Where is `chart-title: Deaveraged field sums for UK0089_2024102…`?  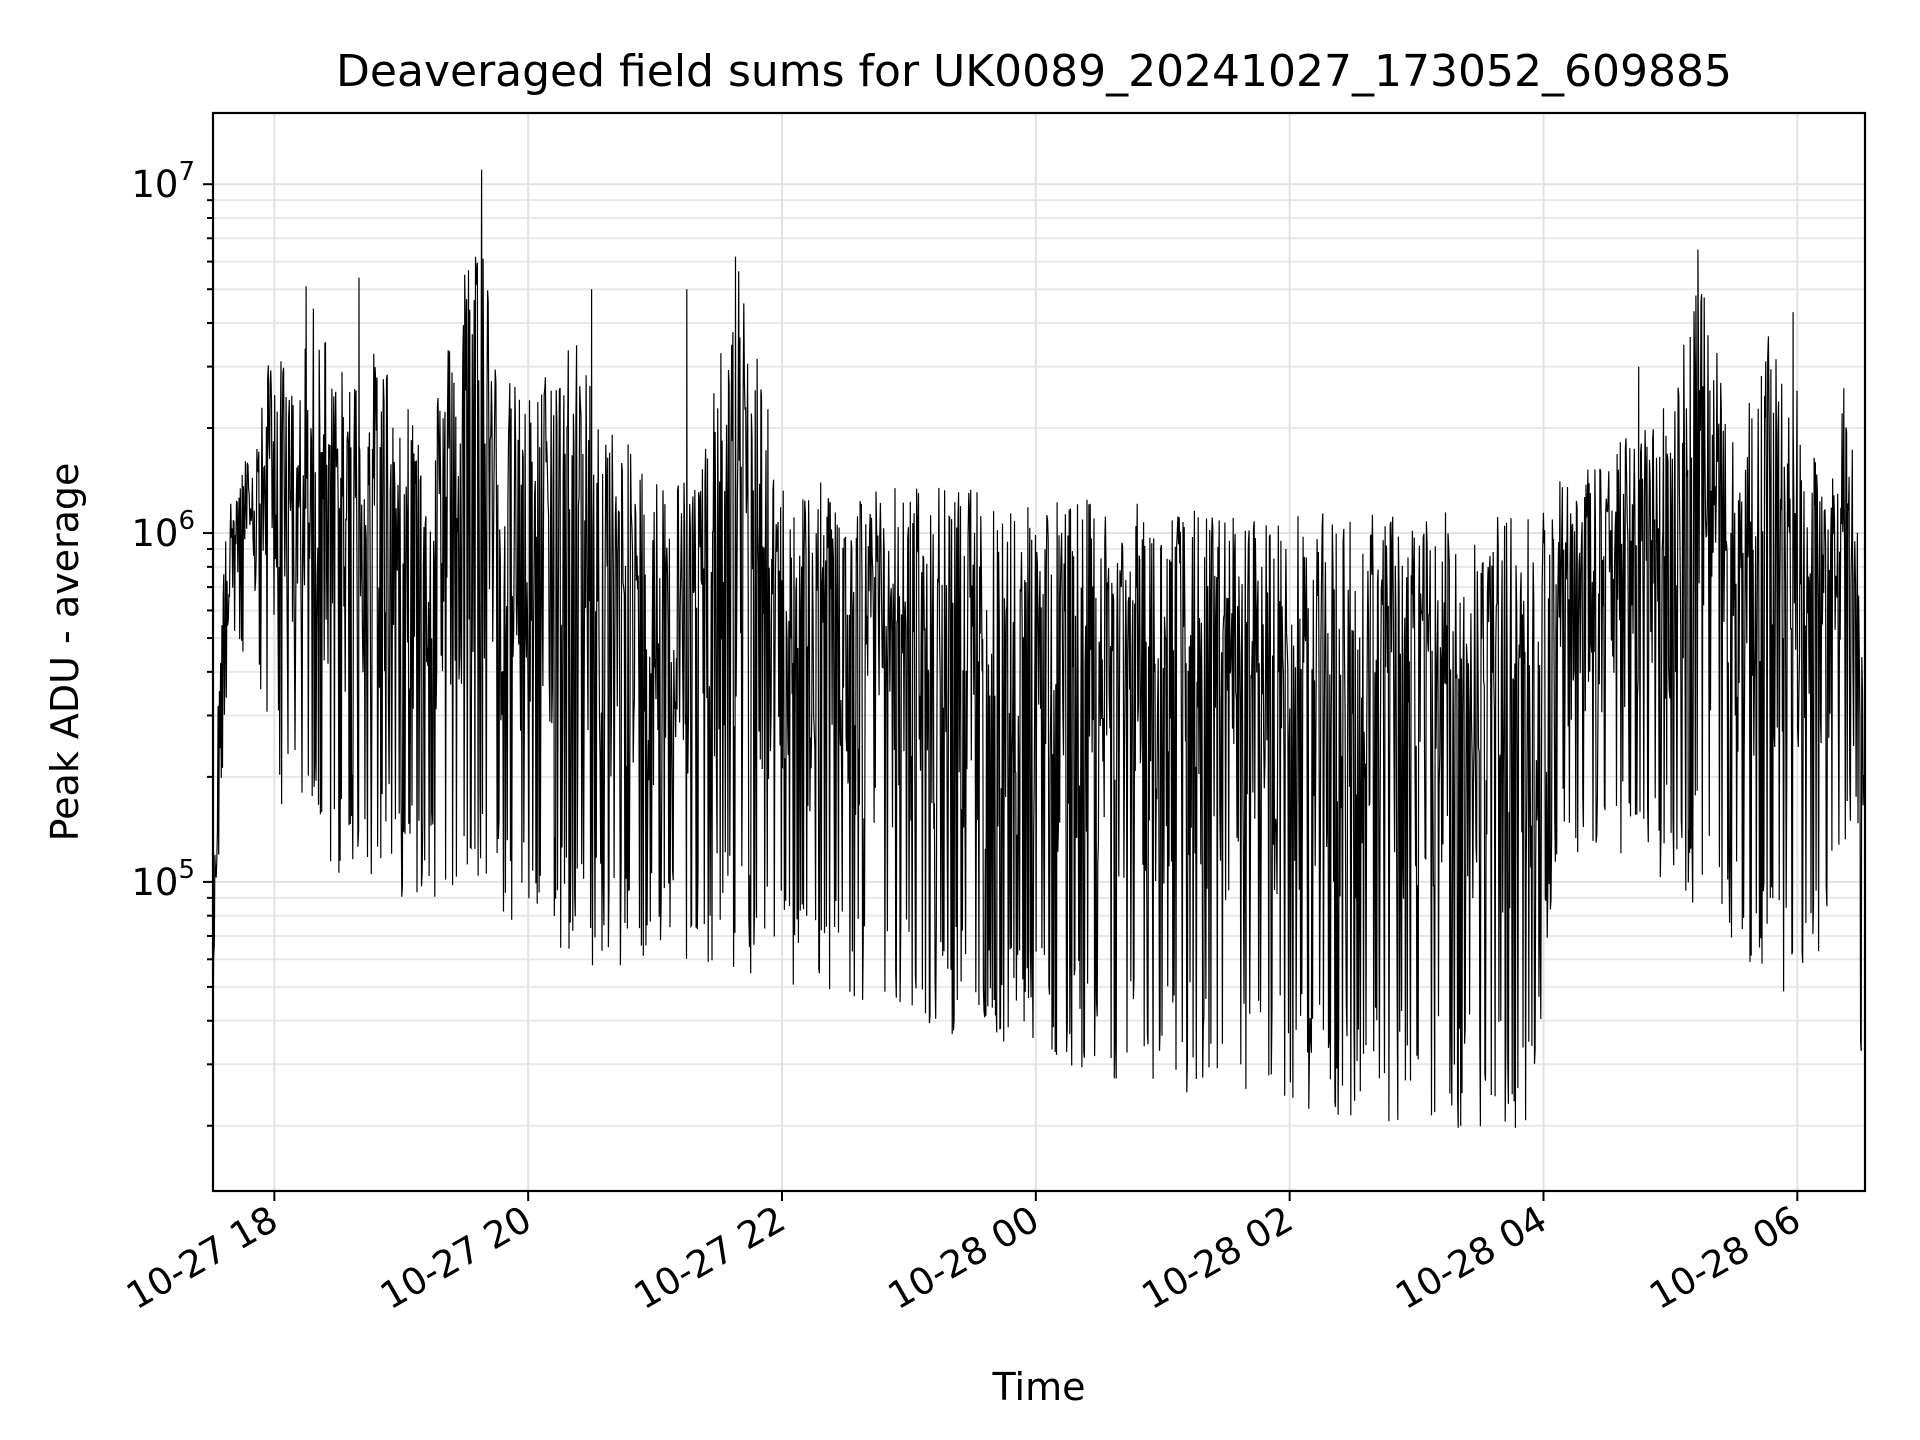
chart-title: Deaveraged field sums for UK0089_2024102… is located at coordinates (1034, 71).